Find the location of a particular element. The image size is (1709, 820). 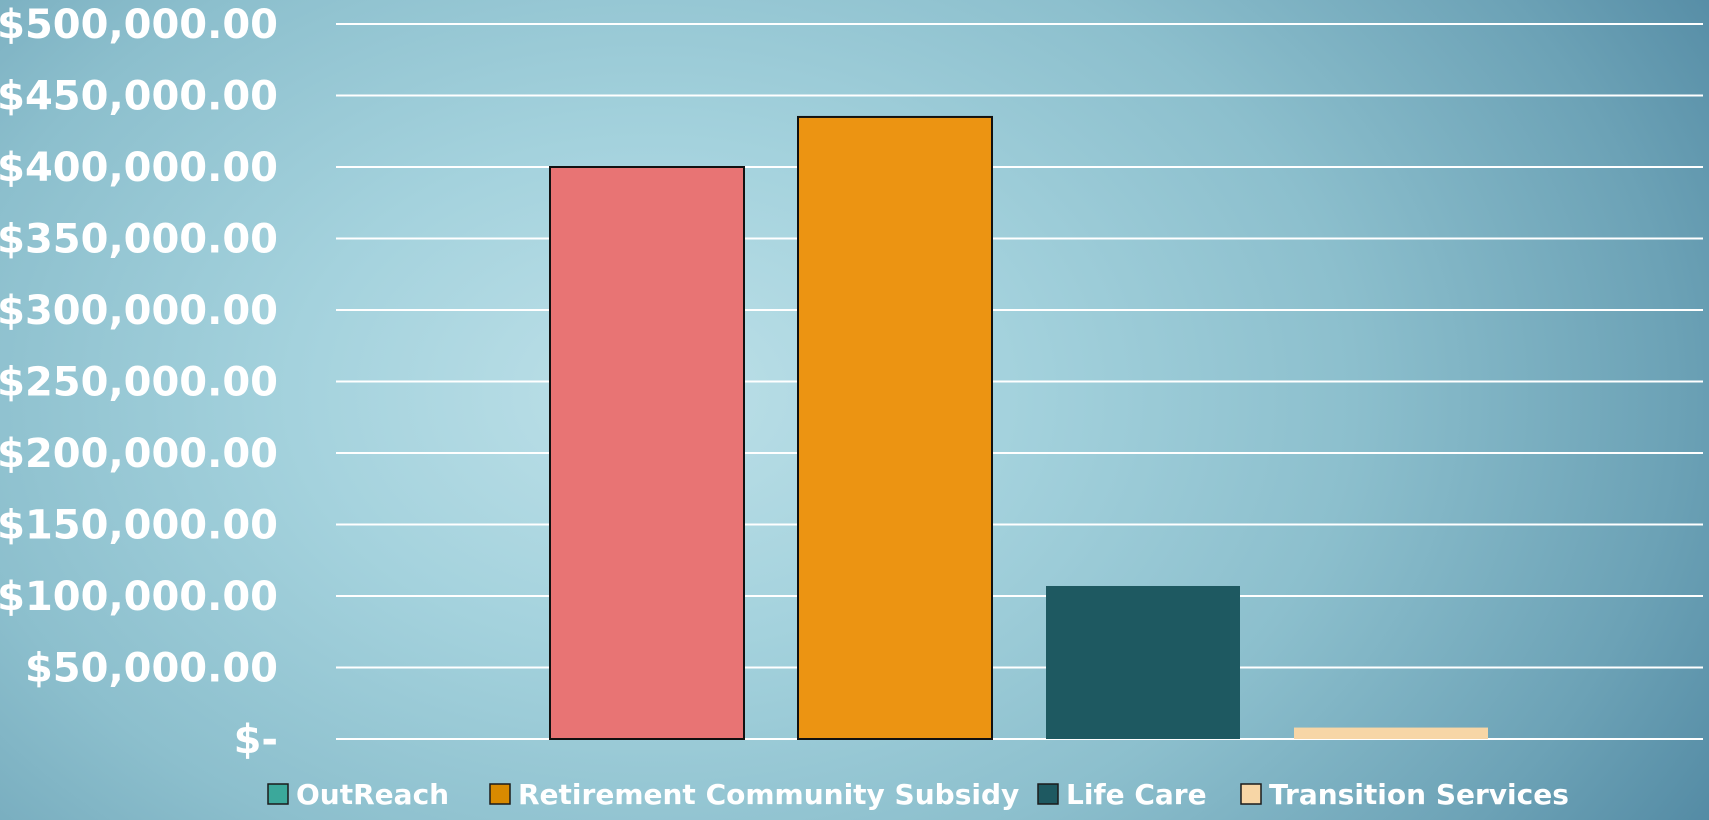

y-tick-label: $400,000.00 is located at coordinates (139, 168).